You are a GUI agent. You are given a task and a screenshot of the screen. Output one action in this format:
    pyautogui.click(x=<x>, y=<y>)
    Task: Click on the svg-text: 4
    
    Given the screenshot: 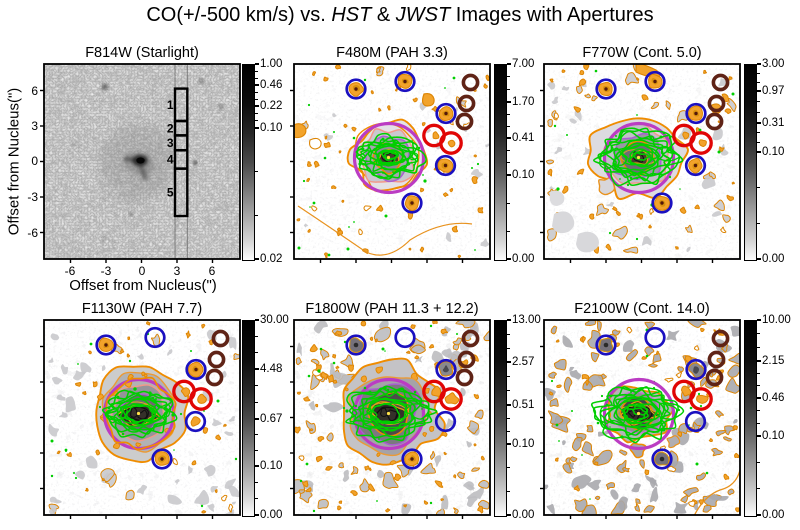 What is the action you would take?
    pyautogui.click(x=170, y=160)
    